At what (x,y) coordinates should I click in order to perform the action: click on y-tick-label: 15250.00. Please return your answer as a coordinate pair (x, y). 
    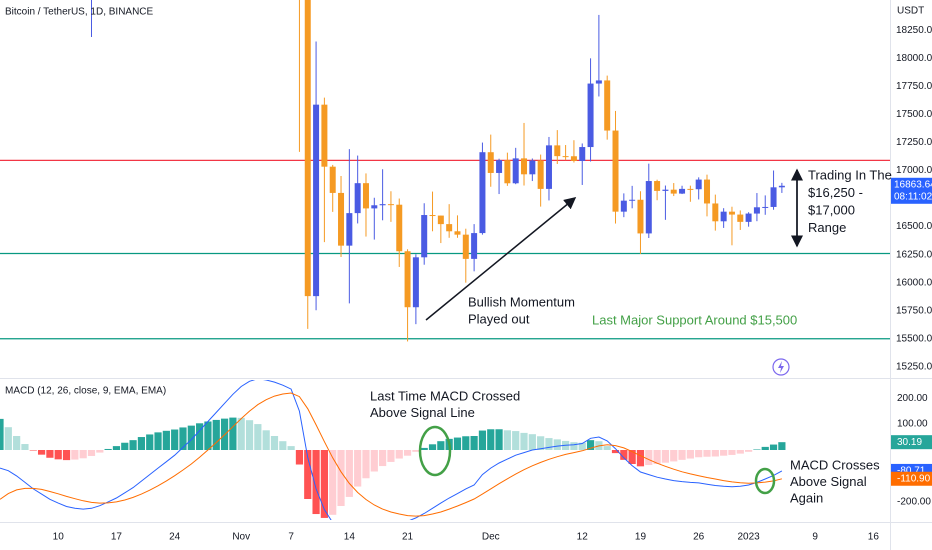
    Looking at the image, I should click on (914, 366).